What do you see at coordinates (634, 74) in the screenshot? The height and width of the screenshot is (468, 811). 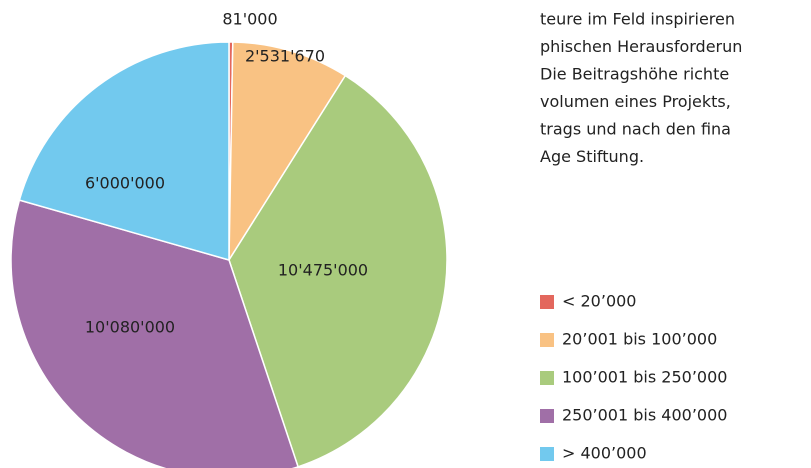 I see `body-text: Die Beitragshöhe richte` at bounding box center [634, 74].